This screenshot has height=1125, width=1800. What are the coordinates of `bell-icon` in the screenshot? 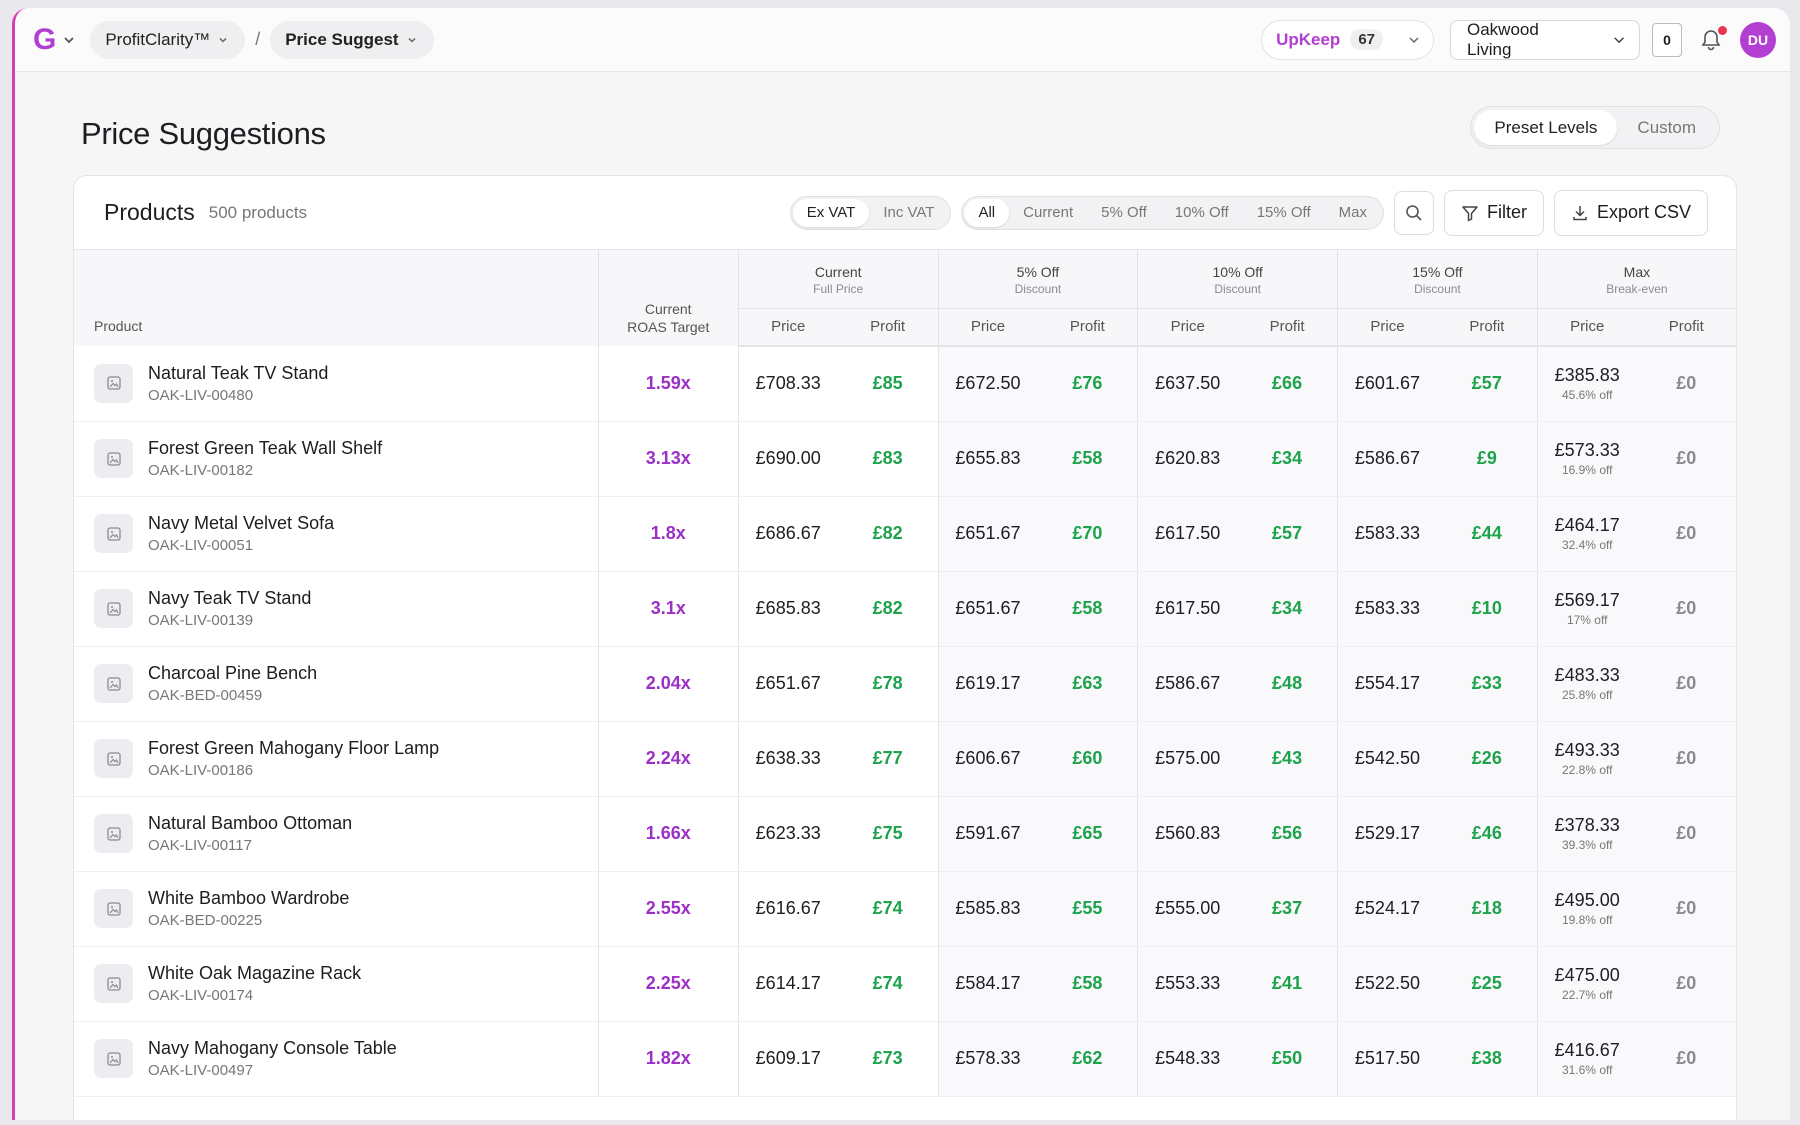 It's located at (1711, 39).